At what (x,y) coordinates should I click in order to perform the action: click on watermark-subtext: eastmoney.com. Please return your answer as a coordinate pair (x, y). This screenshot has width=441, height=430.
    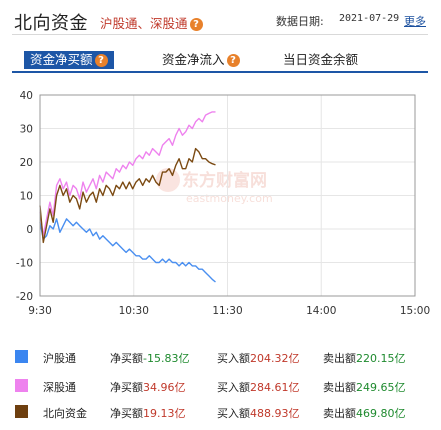
    Looking at the image, I should click on (229, 198).